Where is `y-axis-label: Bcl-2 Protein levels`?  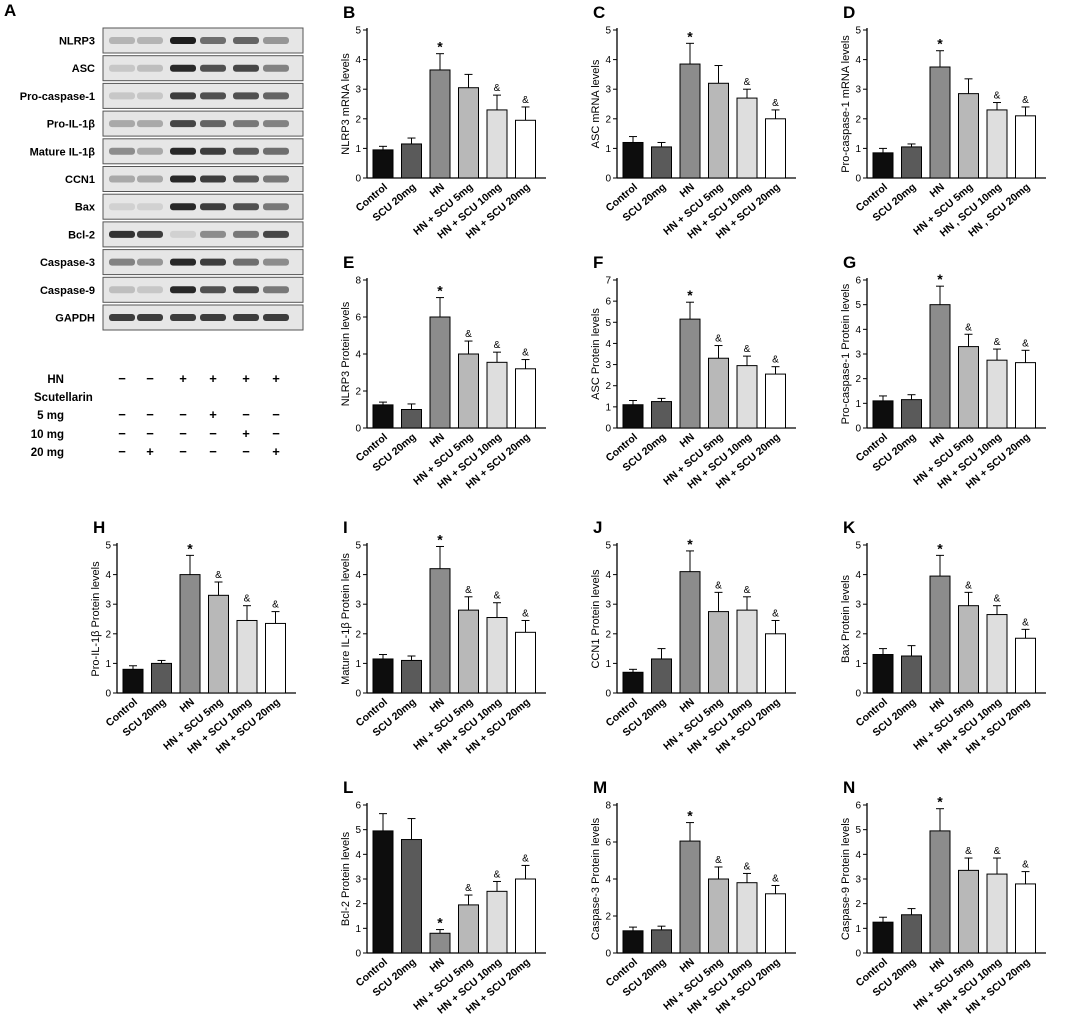
y-axis-label: Bcl-2 Protein levels is located at coordinates (346, 878).